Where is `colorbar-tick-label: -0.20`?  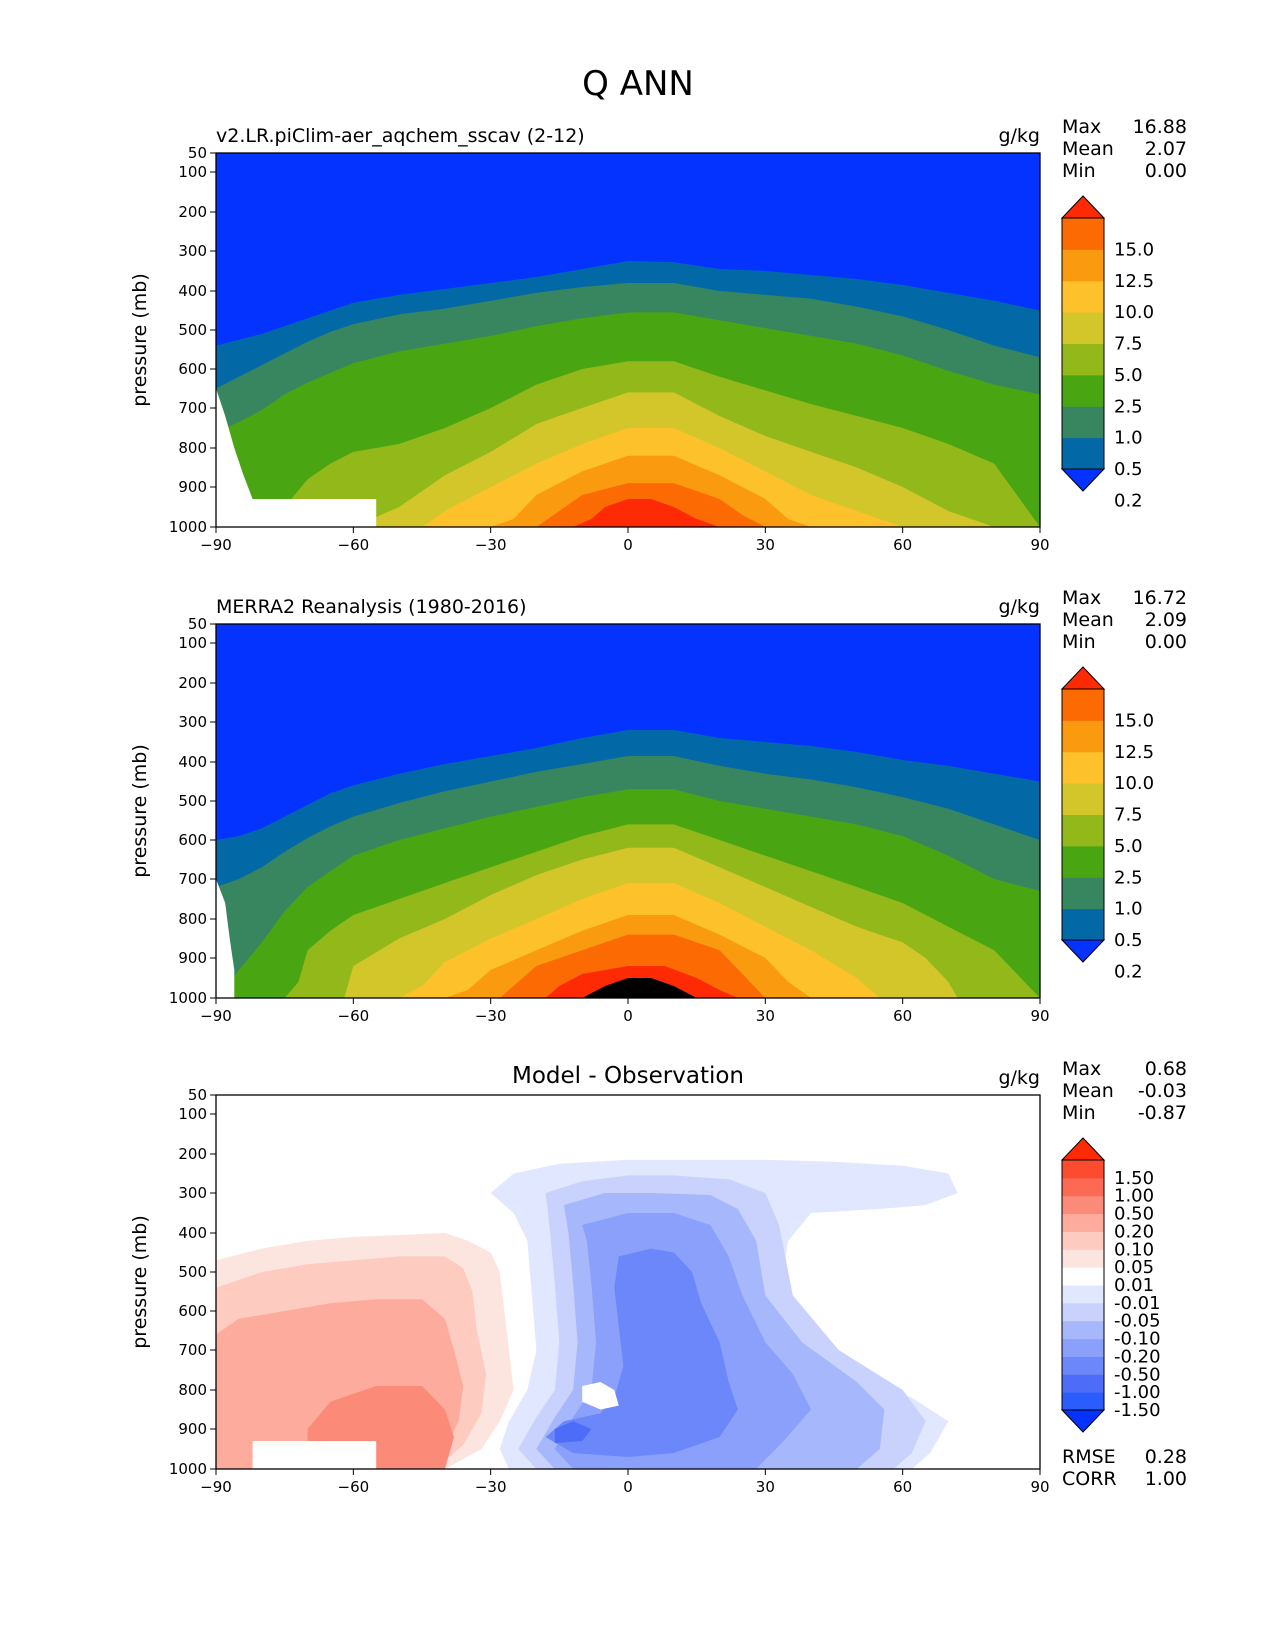
colorbar-tick-label: -0.20 is located at coordinates (1137, 1356).